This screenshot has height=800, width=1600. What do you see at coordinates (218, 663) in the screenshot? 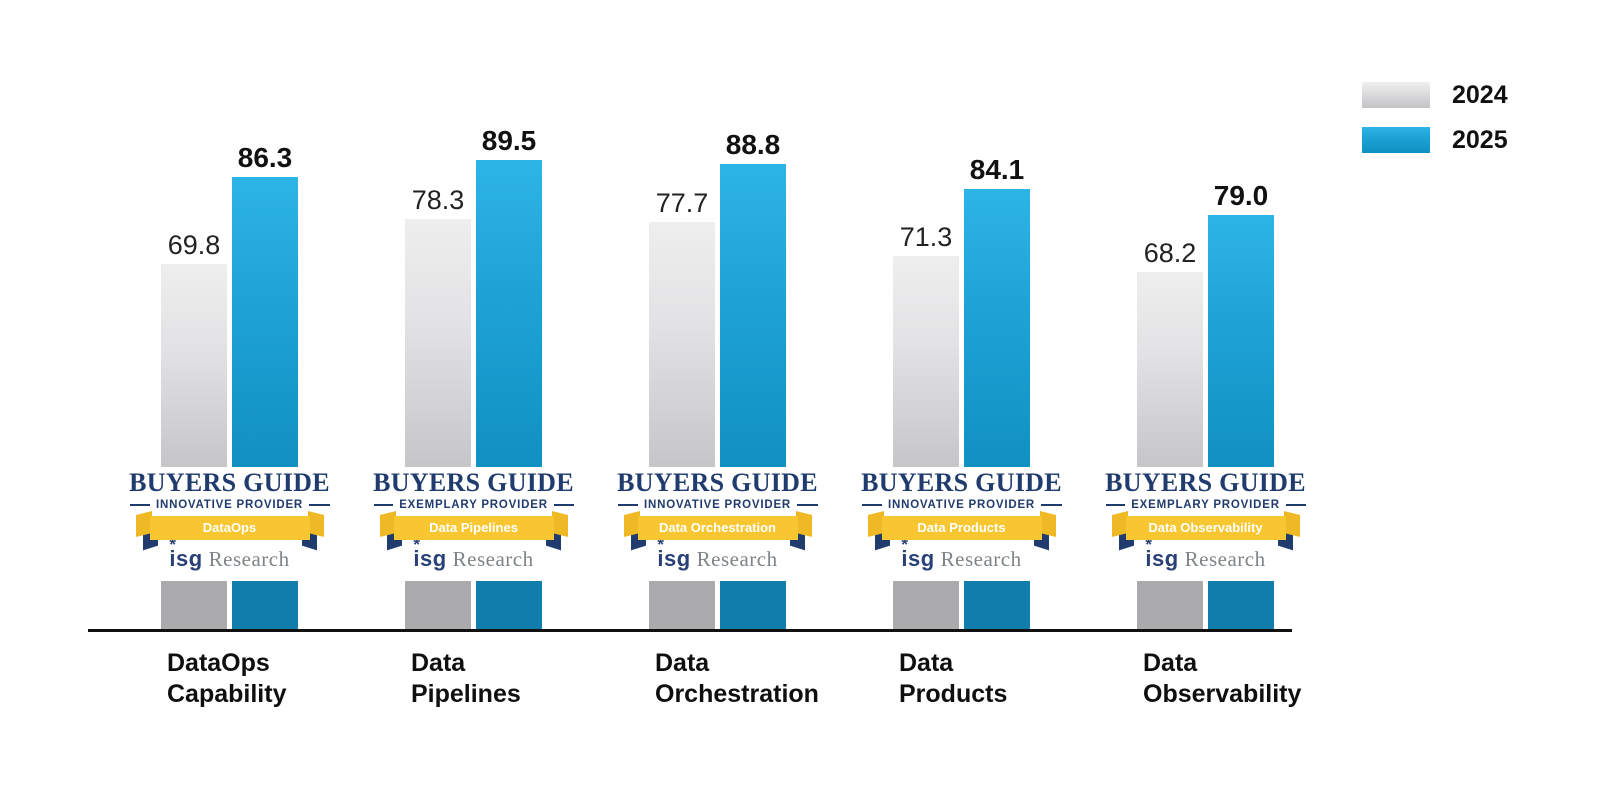
I see `category-label-line1: DataOps` at bounding box center [218, 663].